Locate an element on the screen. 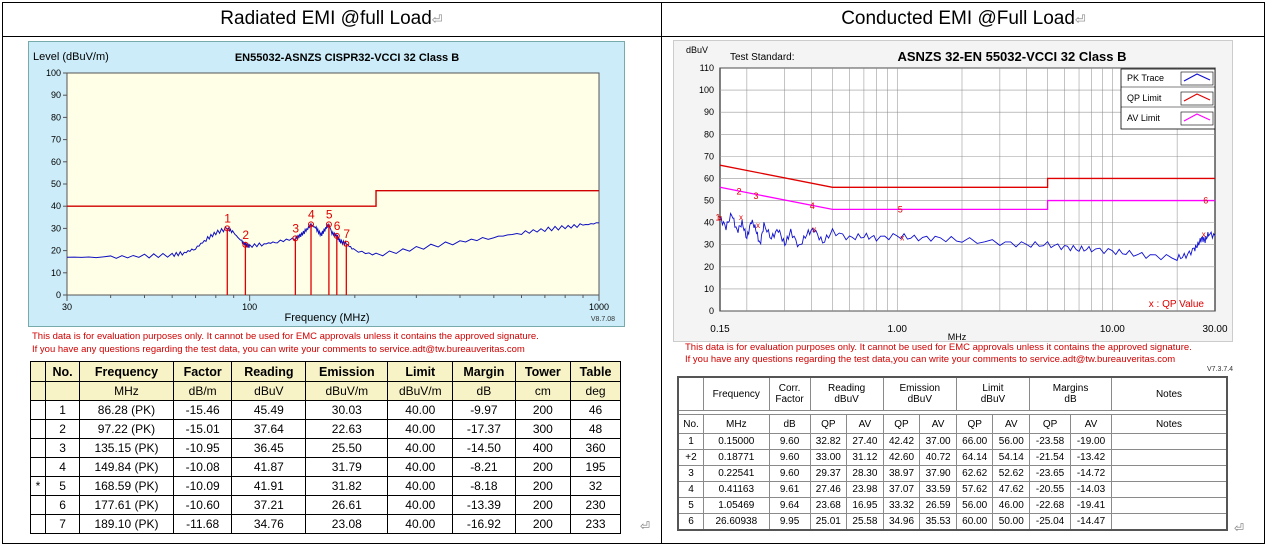  marker-label: 1 is located at coordinates (227, 218).